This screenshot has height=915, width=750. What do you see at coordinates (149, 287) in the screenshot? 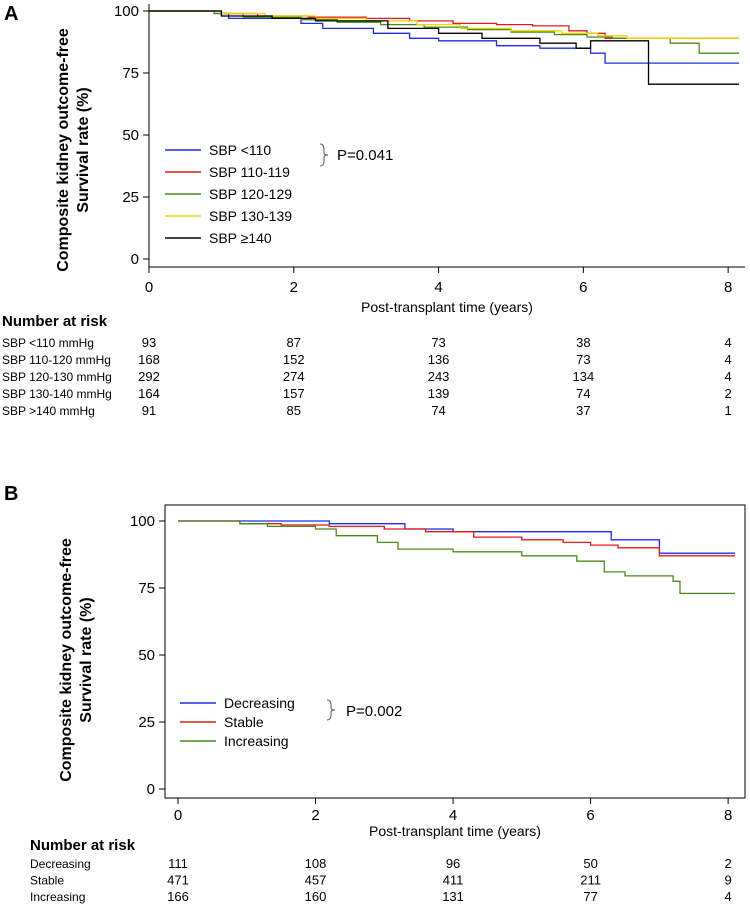
I see `panel-a-x-tick-label: 0` at bounding box center [149, 287].